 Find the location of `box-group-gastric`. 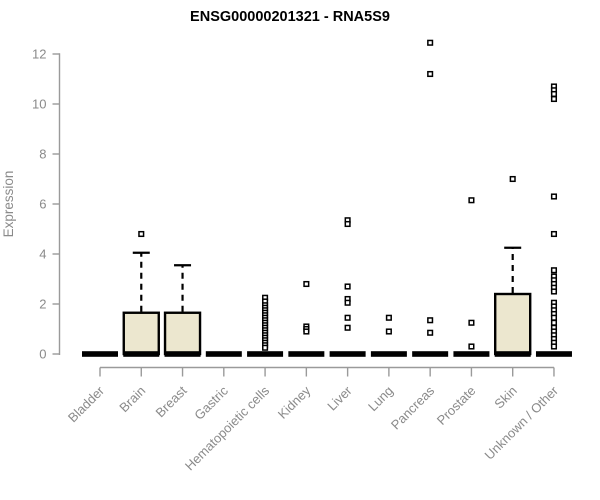

box-group-gastric is located at coordinates (223, 354).